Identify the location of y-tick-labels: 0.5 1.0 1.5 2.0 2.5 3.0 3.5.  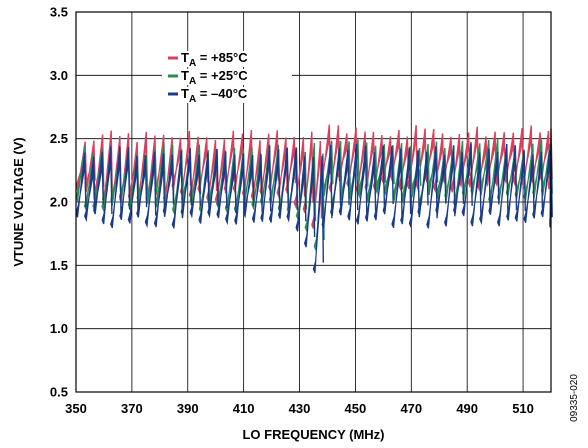
(59, 202).